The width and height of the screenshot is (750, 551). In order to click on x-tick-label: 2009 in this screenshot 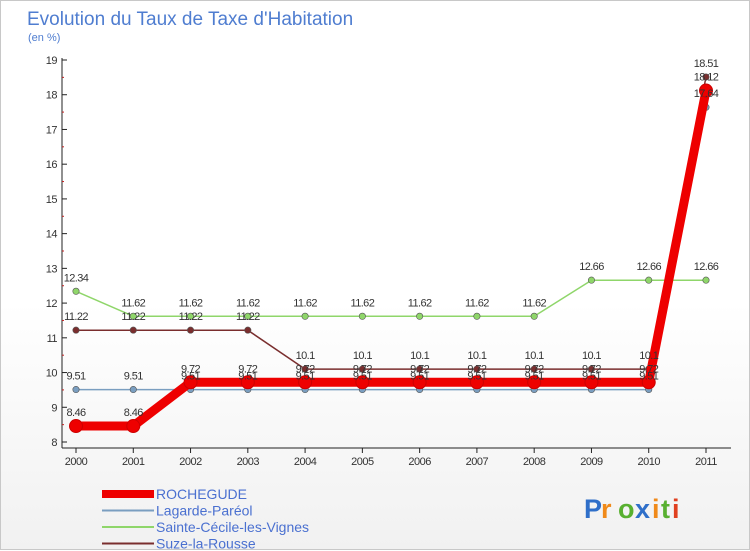, I will do `click(591, 462)`.